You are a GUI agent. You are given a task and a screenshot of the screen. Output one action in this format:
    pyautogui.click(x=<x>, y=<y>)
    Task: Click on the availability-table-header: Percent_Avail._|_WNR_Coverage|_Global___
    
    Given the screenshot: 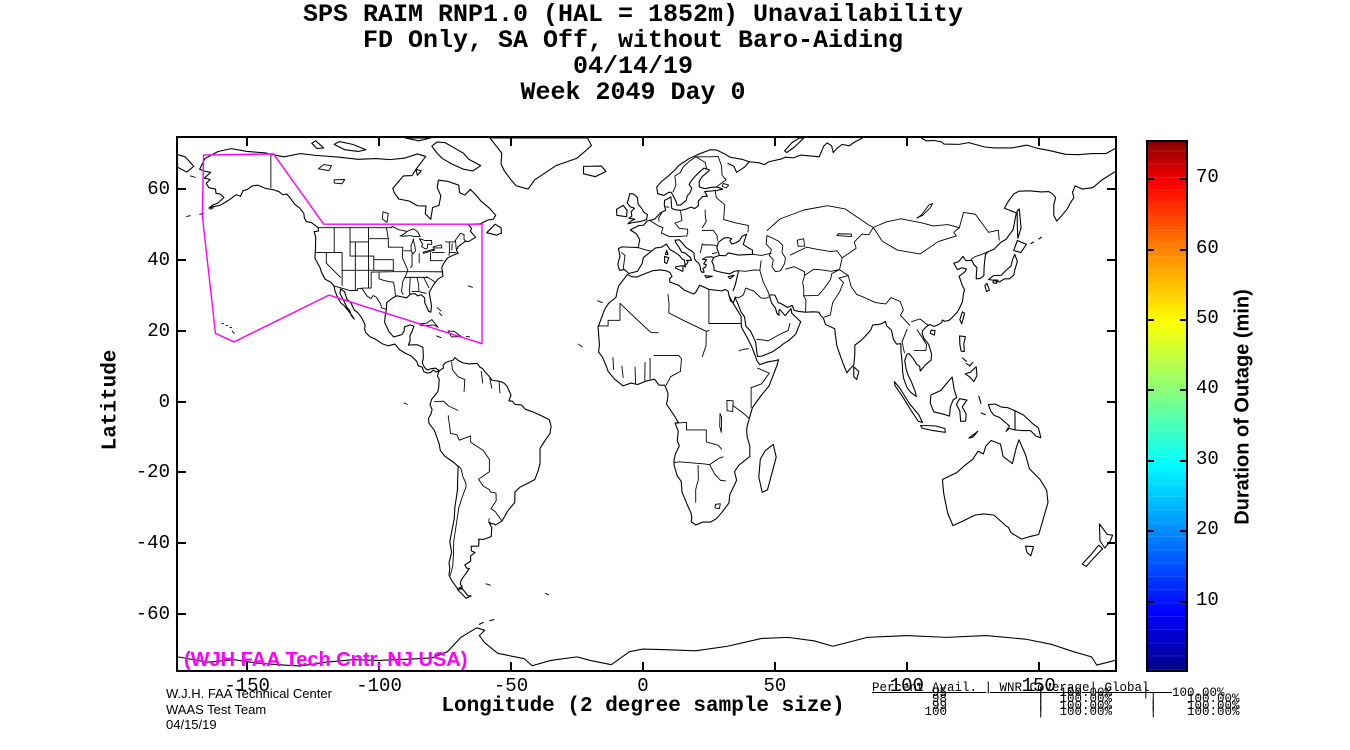 What is the action you would take?
    pyautogui.click(x=1022, y=688)
    